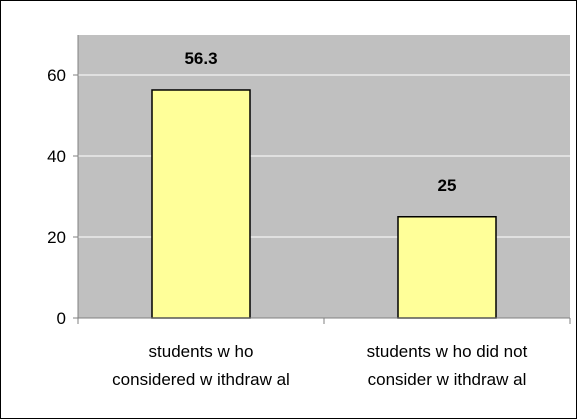  I want to click on y-tick-label-20: 20, so click(56, 237).